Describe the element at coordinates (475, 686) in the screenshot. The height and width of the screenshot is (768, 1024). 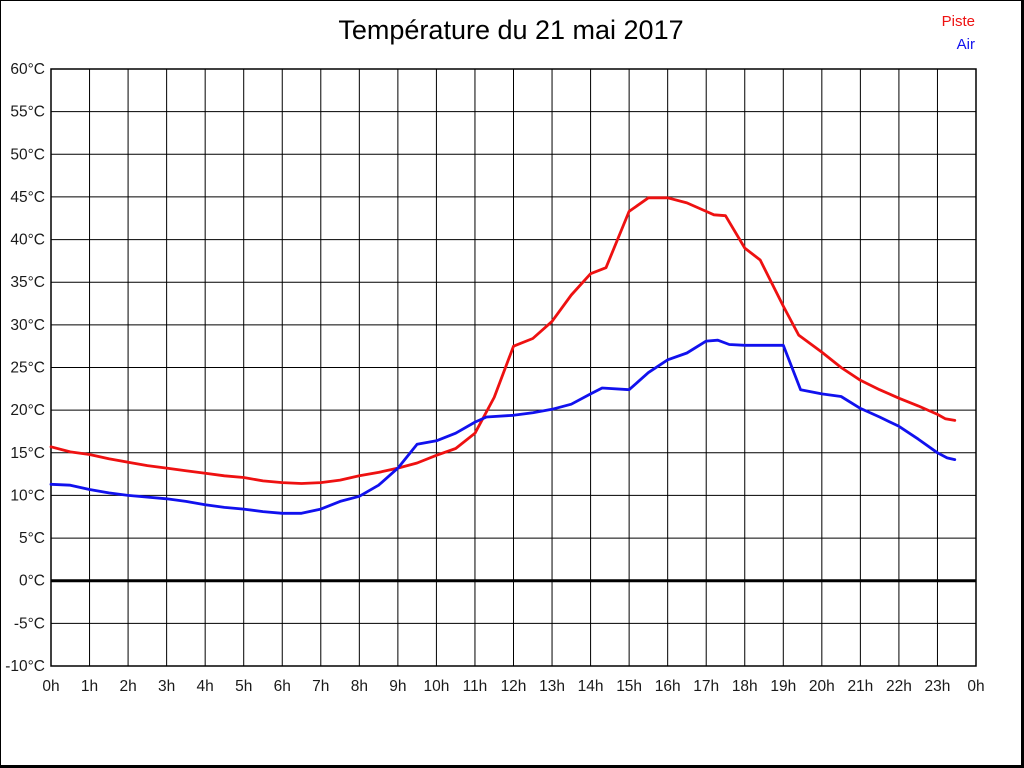
I see `x-axis-tick-label: 11h` at that location.